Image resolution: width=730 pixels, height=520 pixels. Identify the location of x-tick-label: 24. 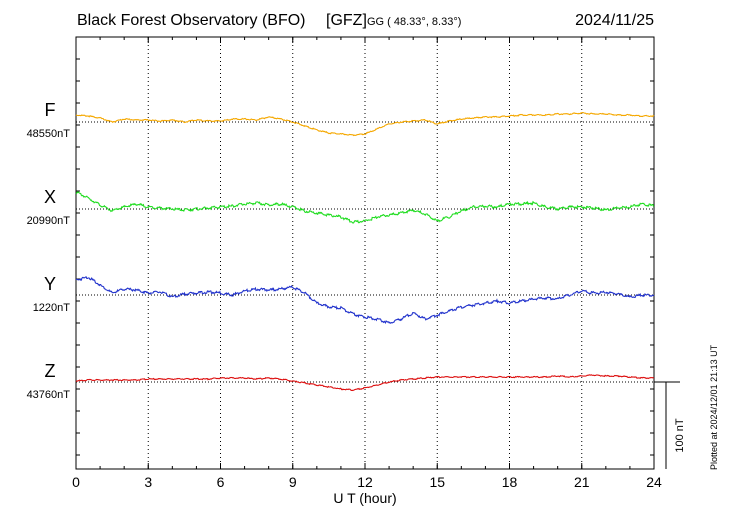
(654, 482).